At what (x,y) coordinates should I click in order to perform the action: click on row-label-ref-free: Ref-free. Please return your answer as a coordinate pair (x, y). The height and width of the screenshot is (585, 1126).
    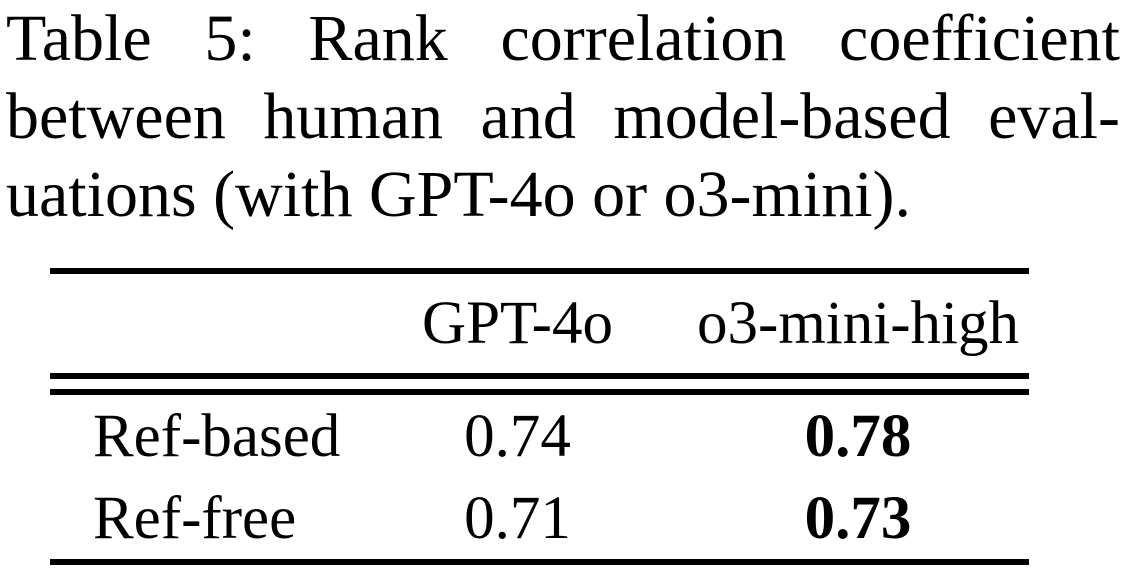
    Looking at the image, I should click on (195, 518).